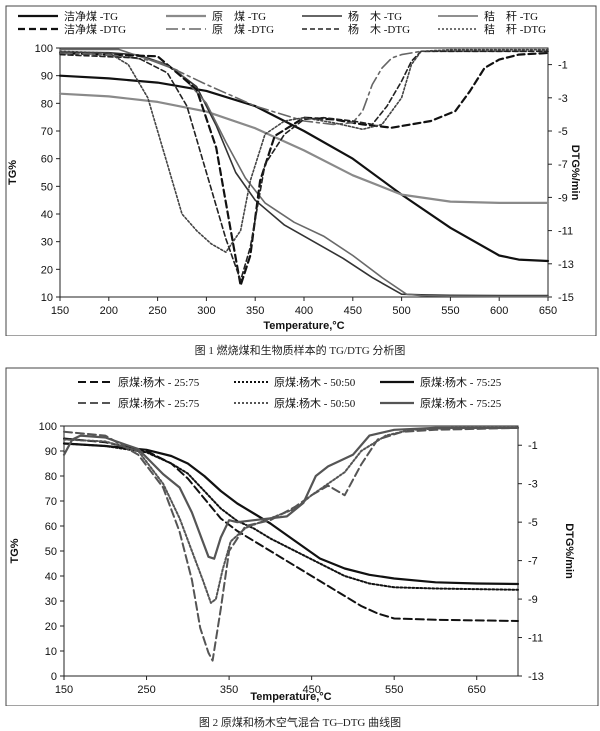  Describe the element at coordinates (95, 29) in the screenshot. I see `legend-label: 洁净煤 -DTG` at that location.